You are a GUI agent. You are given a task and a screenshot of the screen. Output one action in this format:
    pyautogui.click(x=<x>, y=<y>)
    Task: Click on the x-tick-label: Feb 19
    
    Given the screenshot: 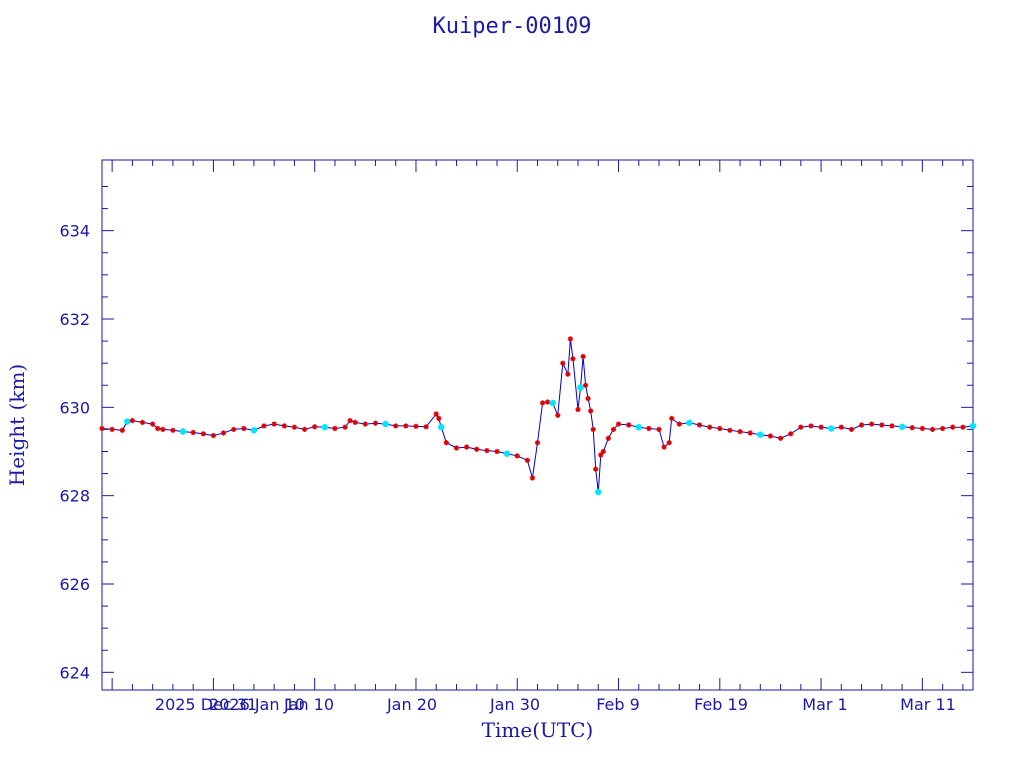 What is the action you would take?
    pyautogui.click(x=721, y=704)
    